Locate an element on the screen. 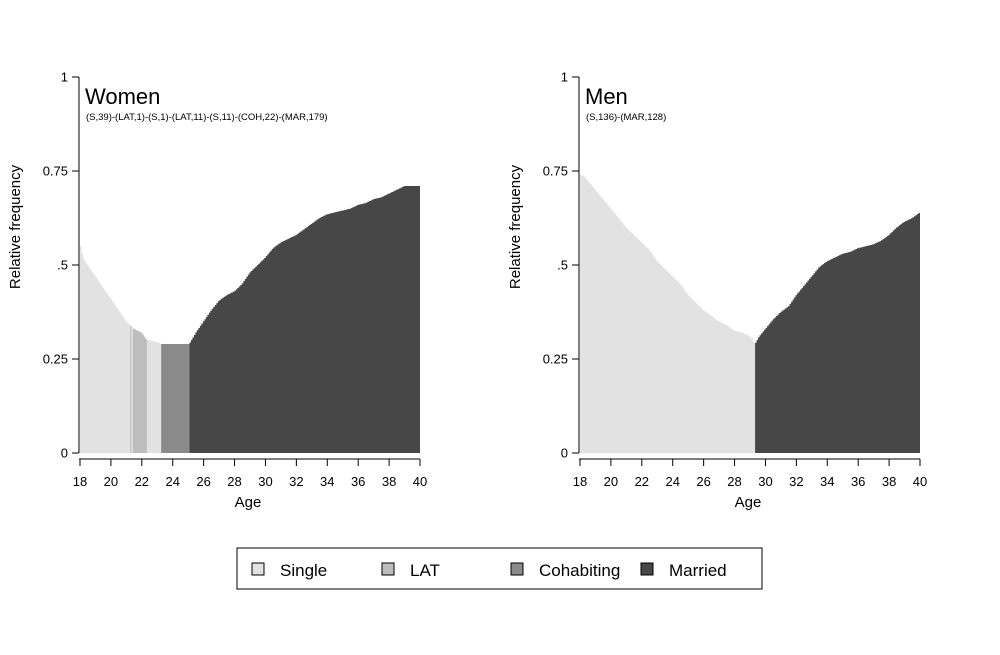 The height and width of the screenshot is (655, 1000). legend-swatch-lat is located at coordinates (388, 569).